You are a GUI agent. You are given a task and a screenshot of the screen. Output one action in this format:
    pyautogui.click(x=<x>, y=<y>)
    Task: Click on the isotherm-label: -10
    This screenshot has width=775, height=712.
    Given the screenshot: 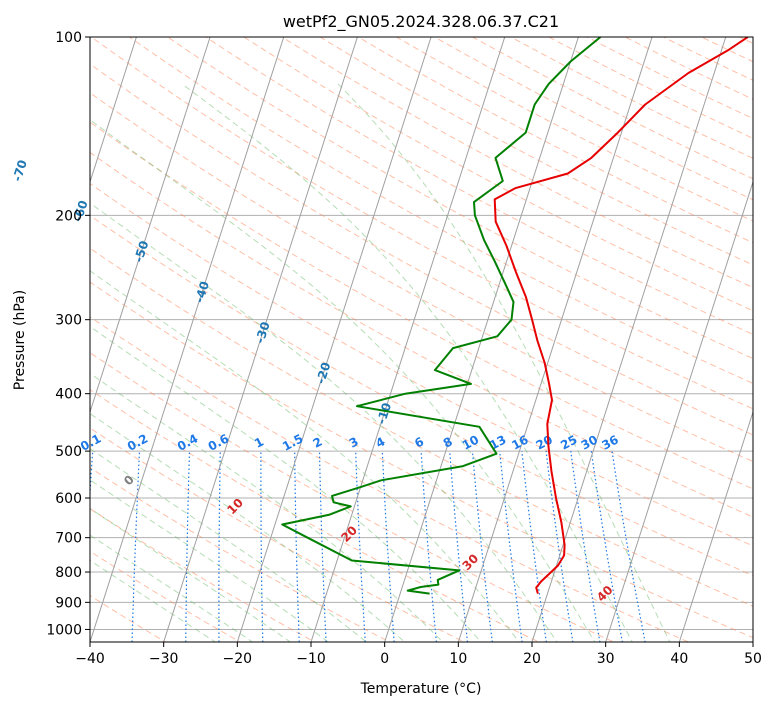 What is the action you would take?
    pyautogui.click(x=384, y=413)
    